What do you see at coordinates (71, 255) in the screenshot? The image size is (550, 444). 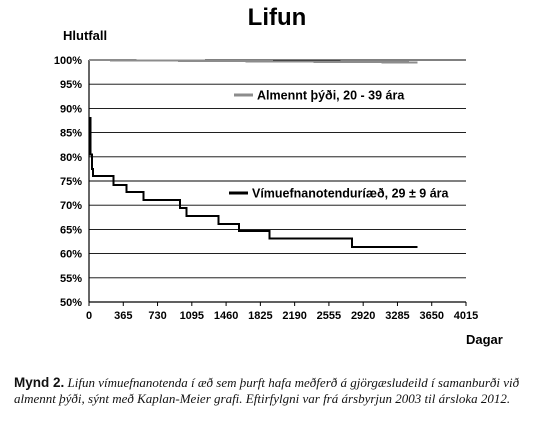 I see `y-tick-label: 60%` at bounding box center [71, 255].